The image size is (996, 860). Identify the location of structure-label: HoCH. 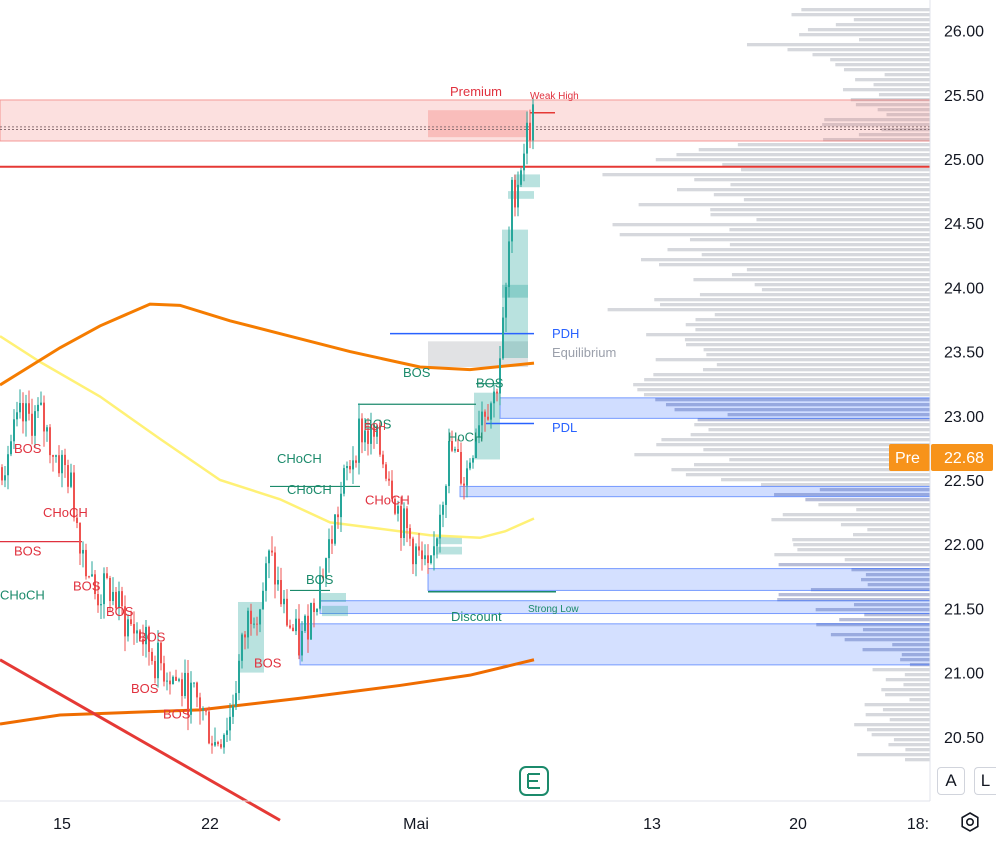
(465, 436).